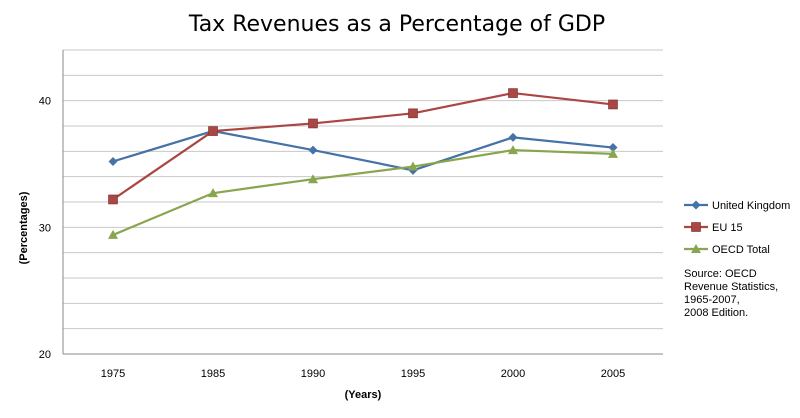 This screenshot has width=800, height=418. I want to click on y-axis-label: (Percentages), so click(24, 227).